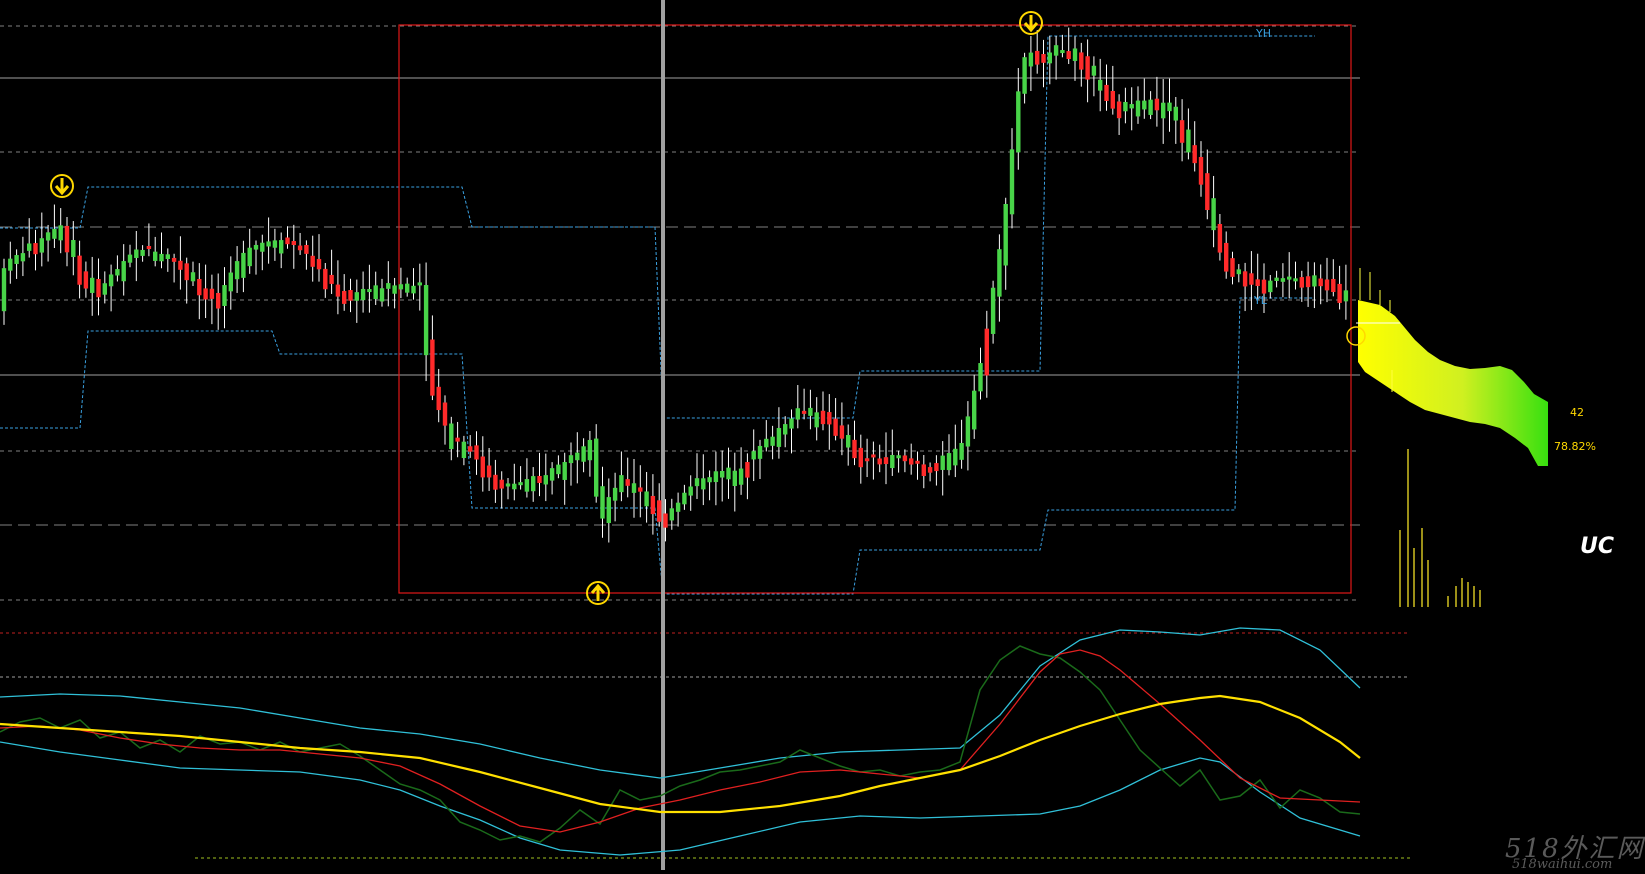  What do you see at coordinates (1577, 412) in the screenshot?
I see `count-label: 42` at bounding box center [1577, 412].